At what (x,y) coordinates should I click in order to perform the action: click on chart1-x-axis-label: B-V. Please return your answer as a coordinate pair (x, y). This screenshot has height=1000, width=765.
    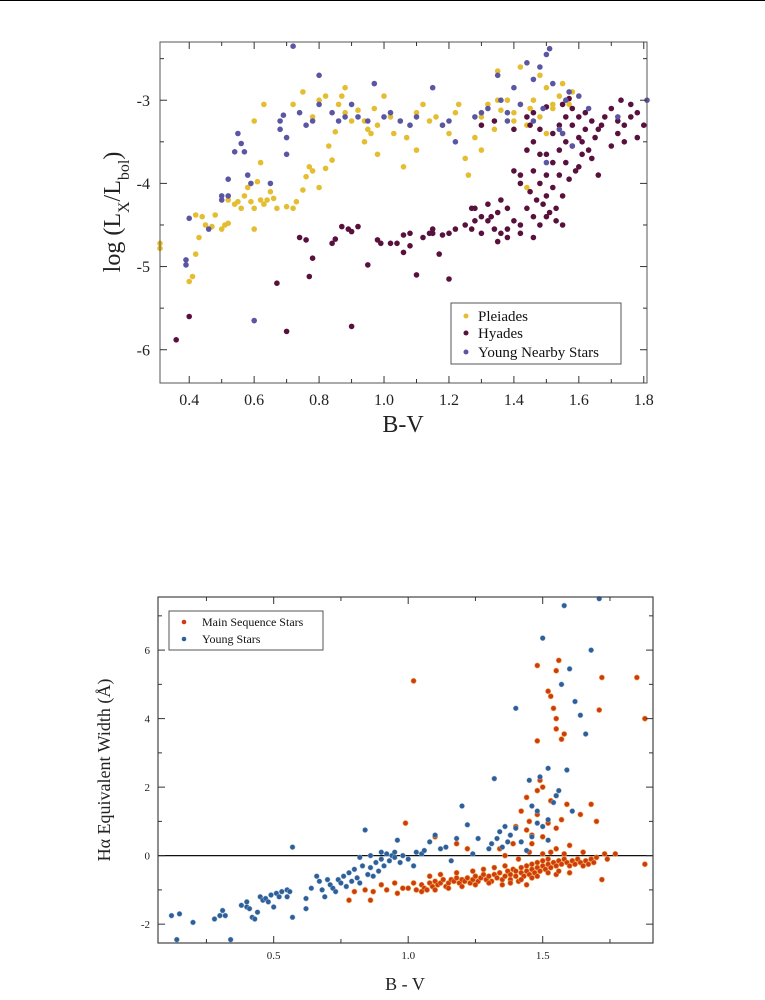
    Looking at the image, I should click on (403, 425).